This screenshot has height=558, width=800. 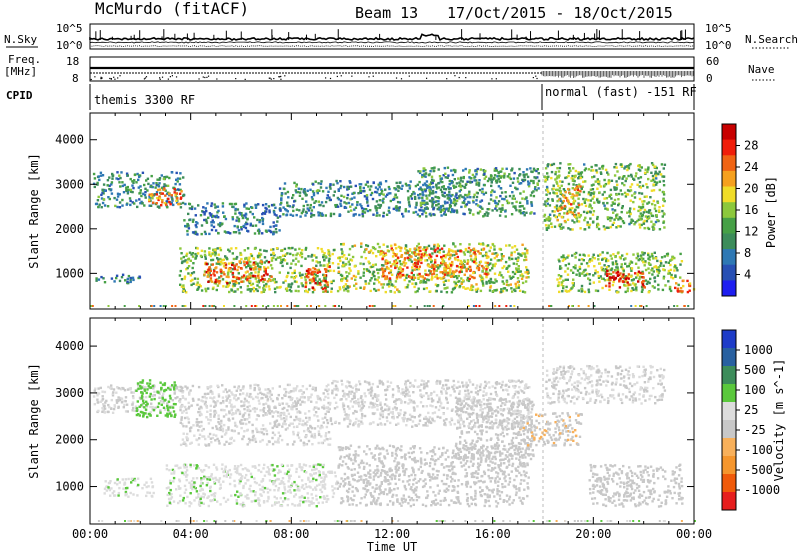 What do you see at coordinates (718, 45) in the screenshot?
I see `nsearch-tick-bottom: 10^0` at bounding box center [718, 45].